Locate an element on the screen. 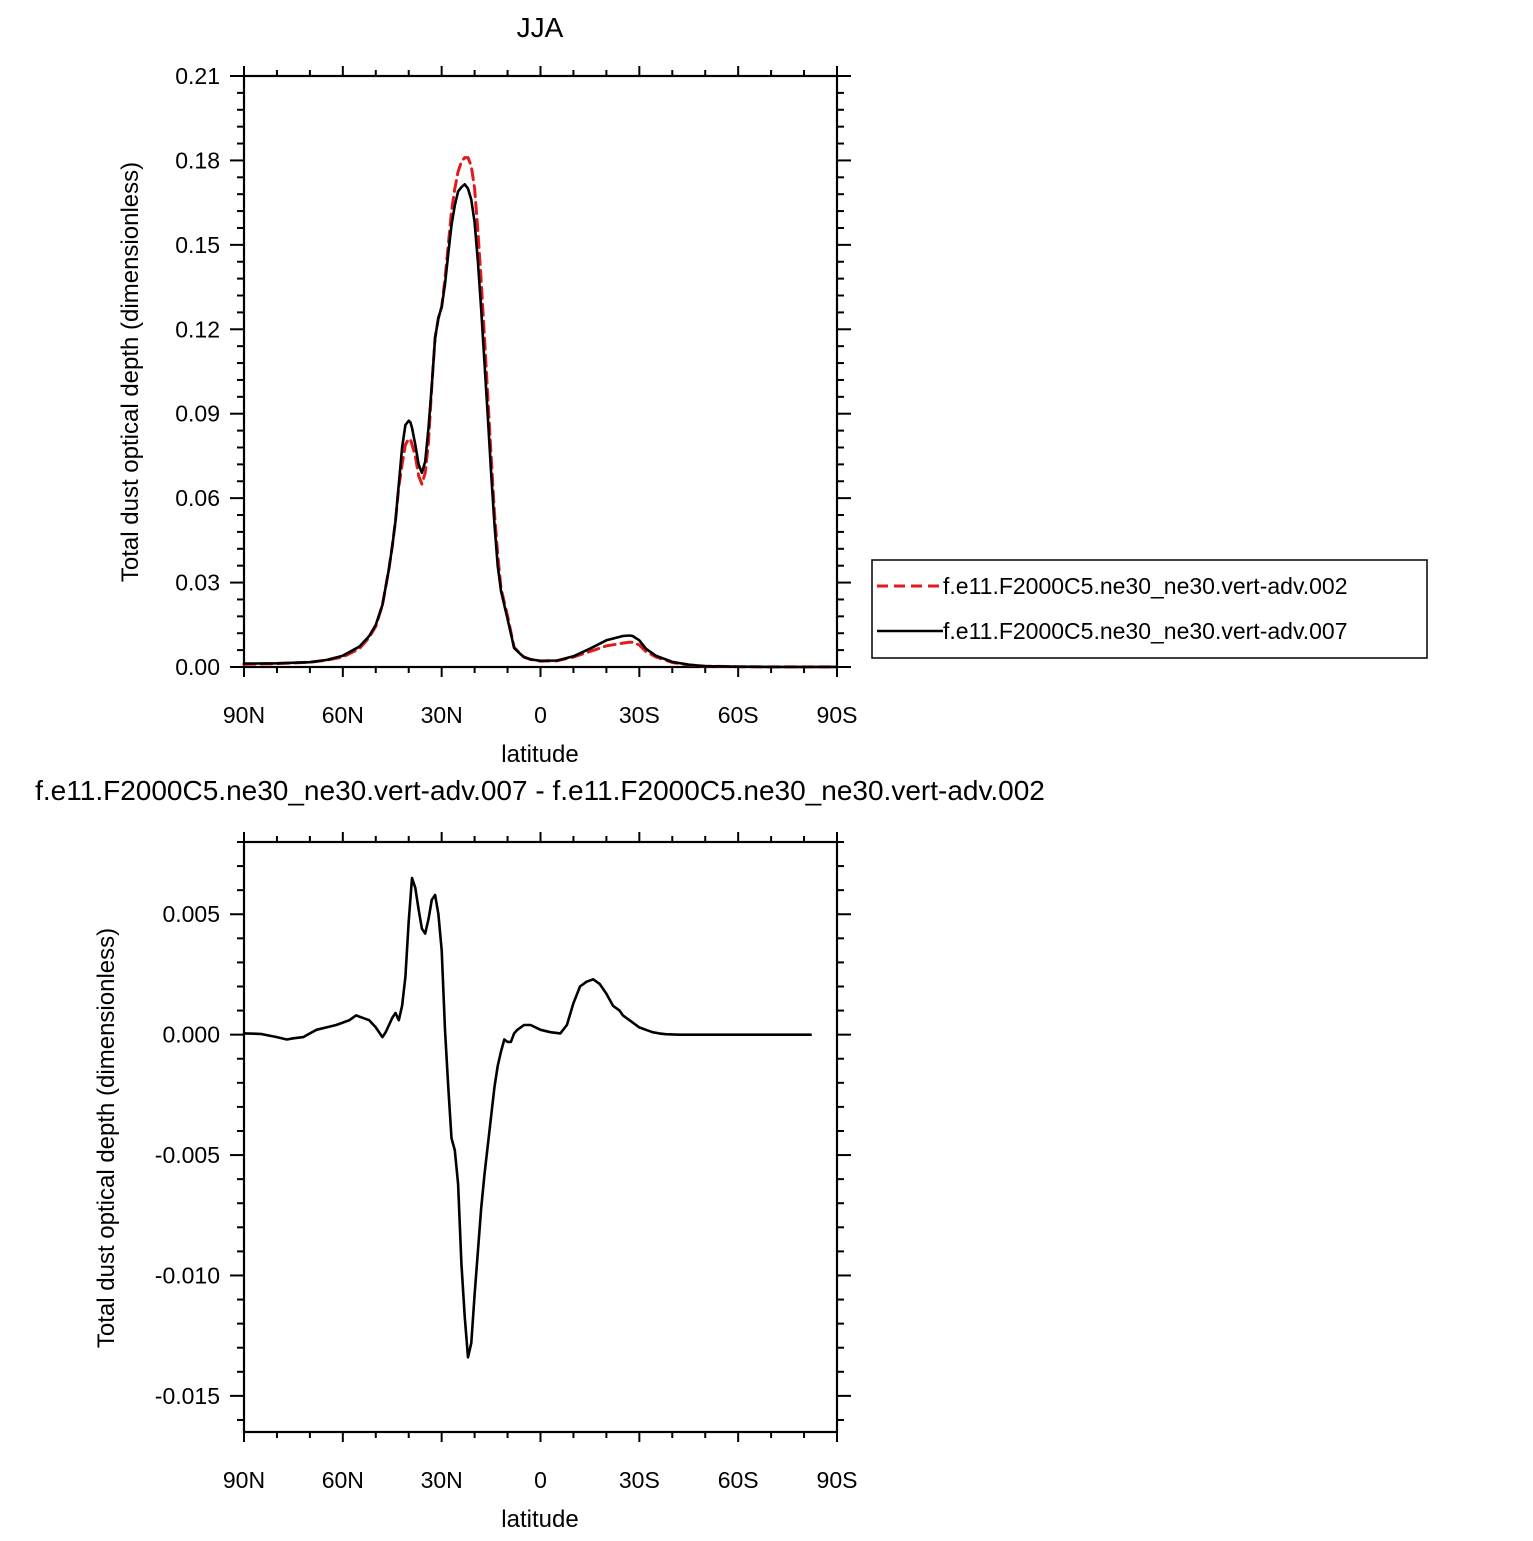  top-x-axis-label: latitude is located at coordinates (539, 754).